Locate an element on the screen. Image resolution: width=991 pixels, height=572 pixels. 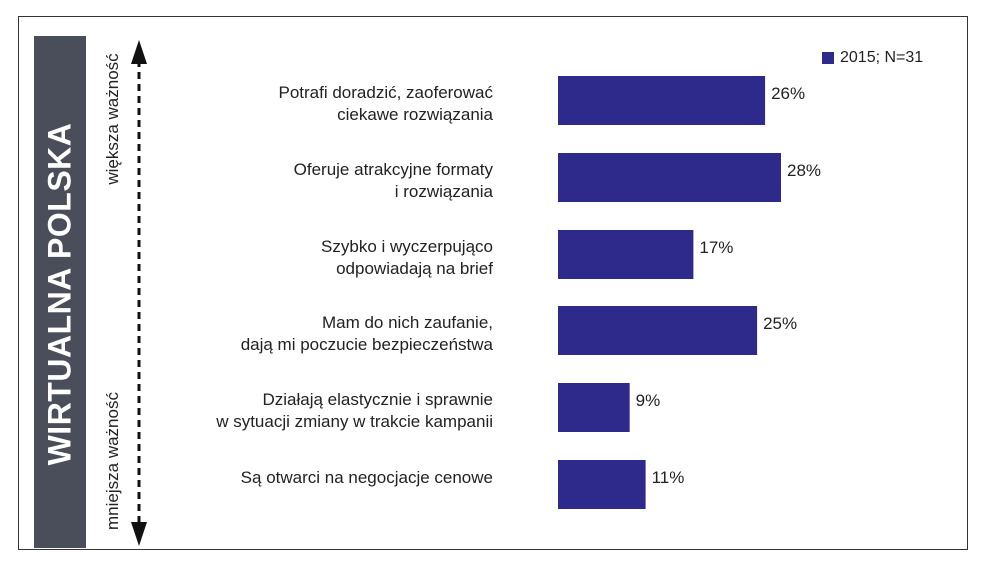
category-label-line: i rozwiązania is located at coordinates (444, 191).